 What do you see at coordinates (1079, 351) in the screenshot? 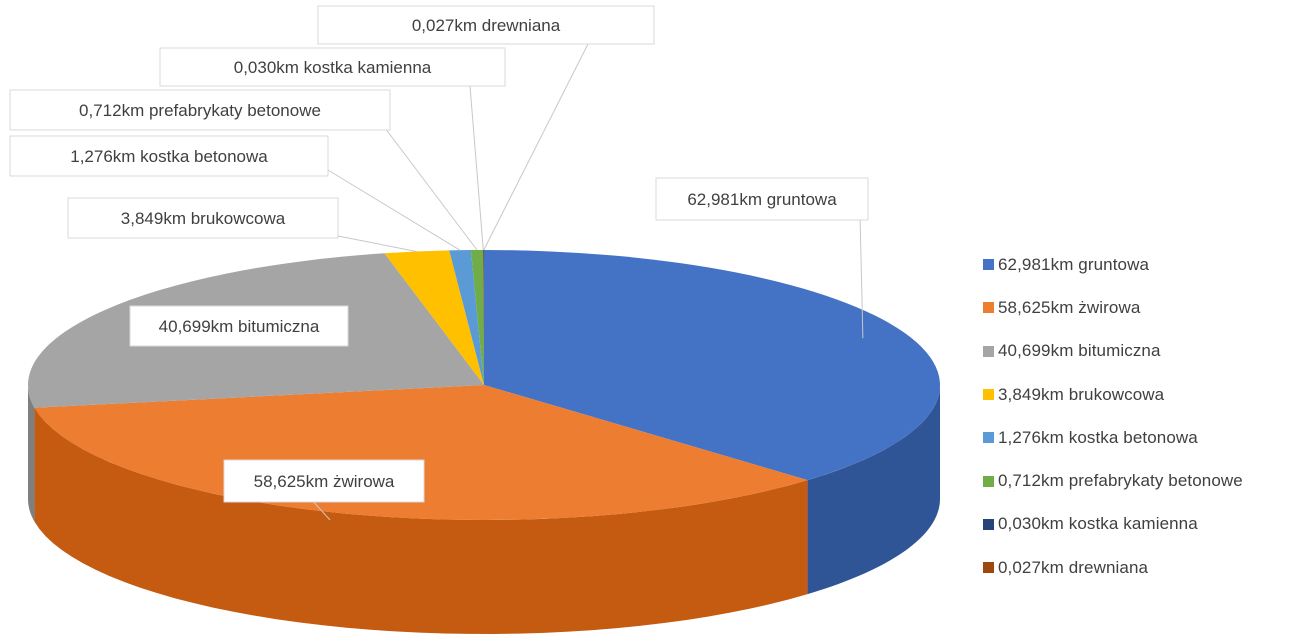
I see `legend-label: 40,699km bitumiczna` at bounding box center [1079, 351].